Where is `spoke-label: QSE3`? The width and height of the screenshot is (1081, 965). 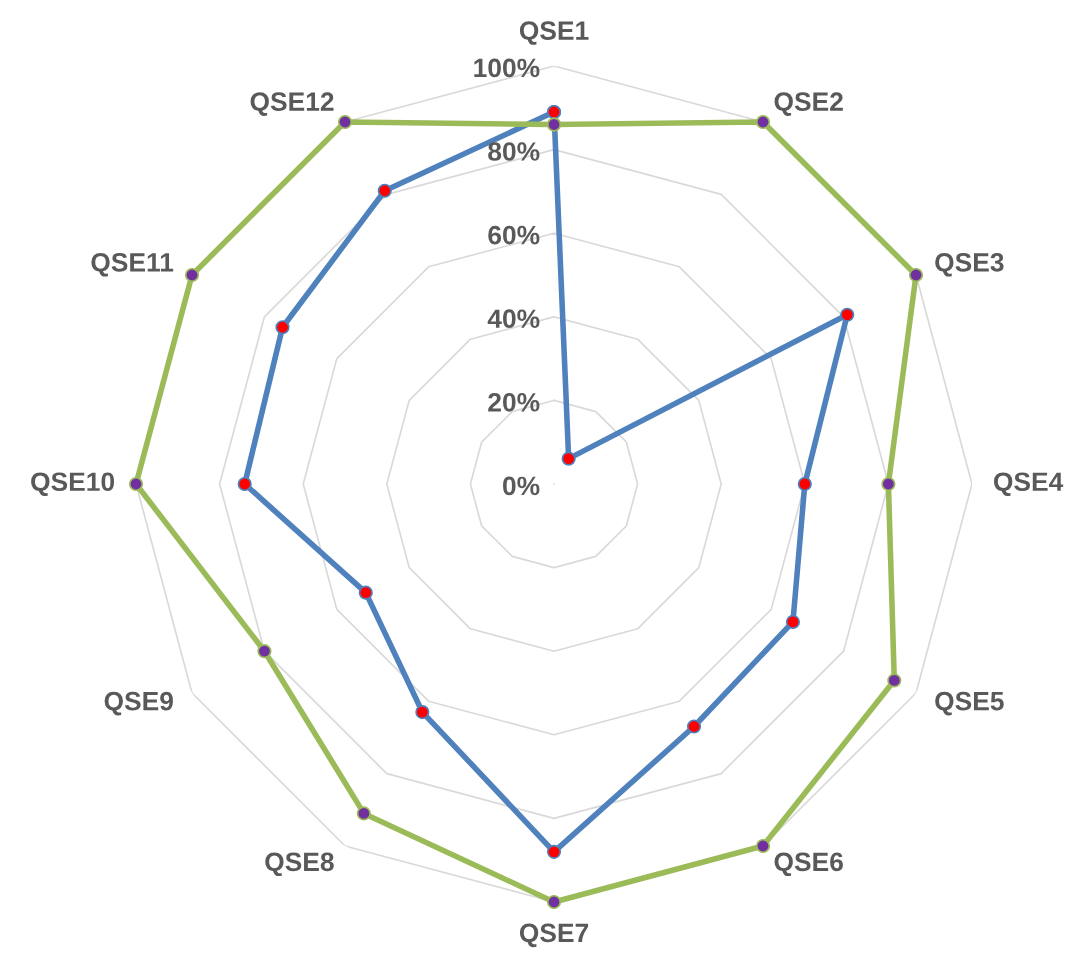
spoke-label: QSE3 is located at coordinates (969, 264).